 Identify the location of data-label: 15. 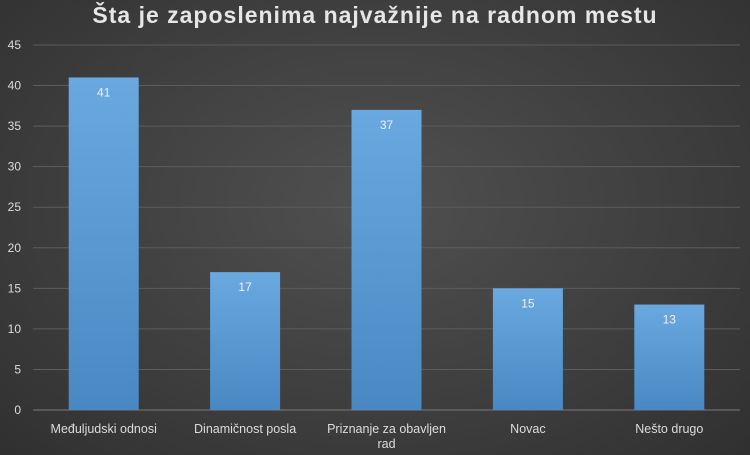
(528, 303).